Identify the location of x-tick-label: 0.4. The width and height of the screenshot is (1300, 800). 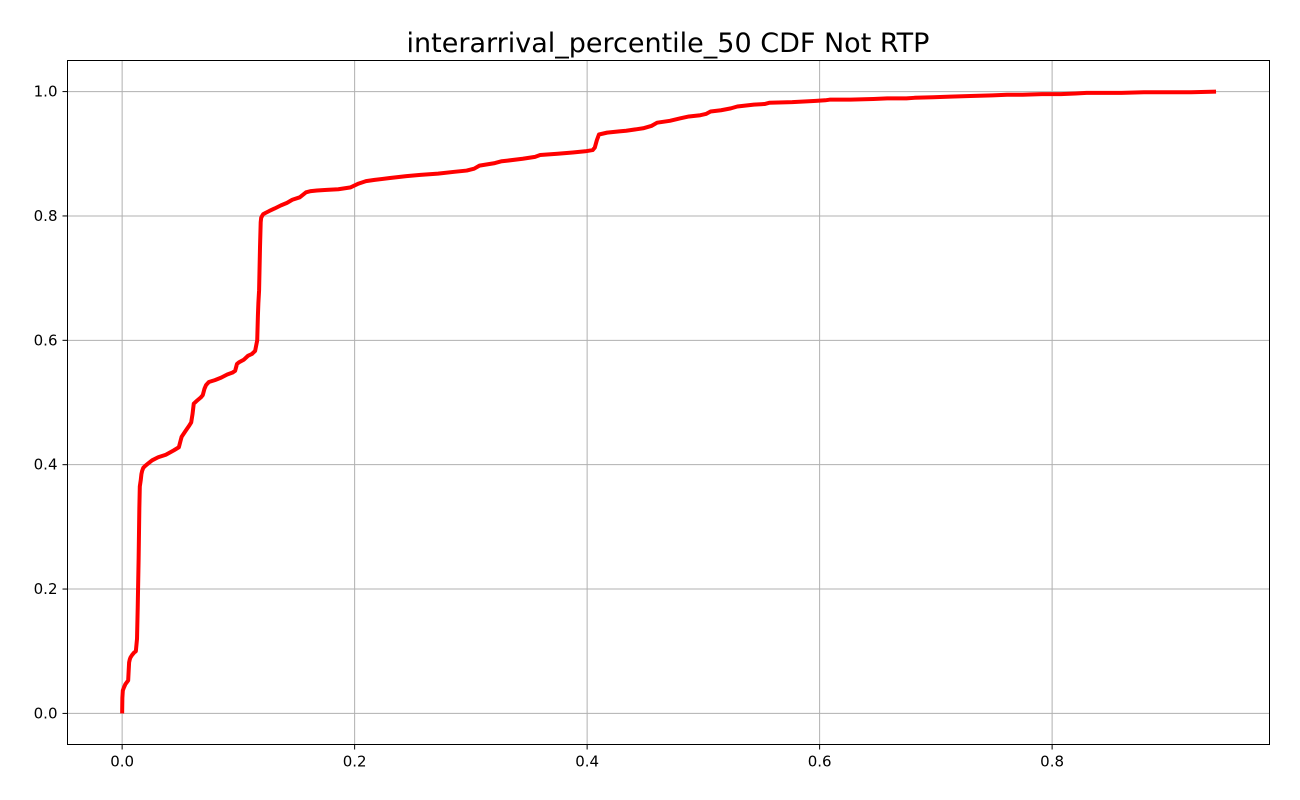
(587, 762).